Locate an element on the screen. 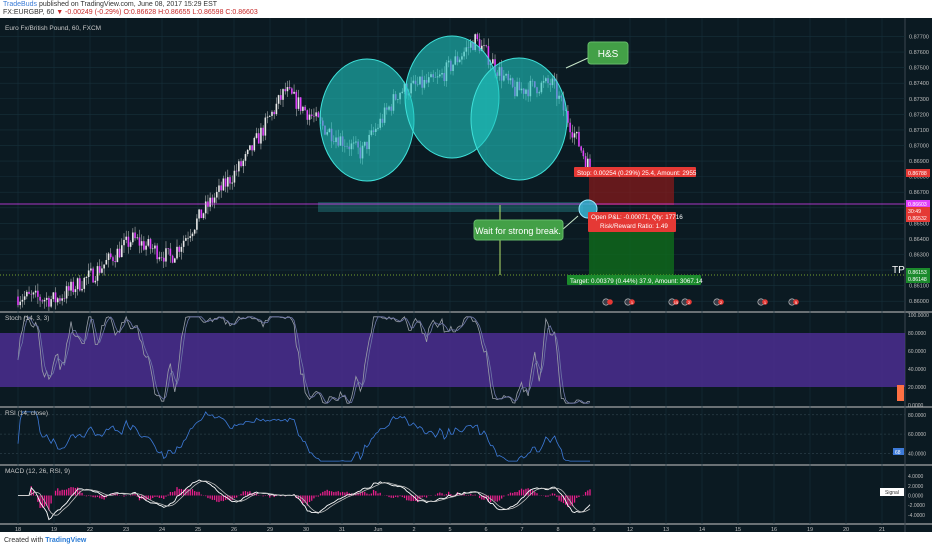 The height and width of the screenshot is (550, 932). price-tag-label: 0.86788 is located at coordinates (917, 174).